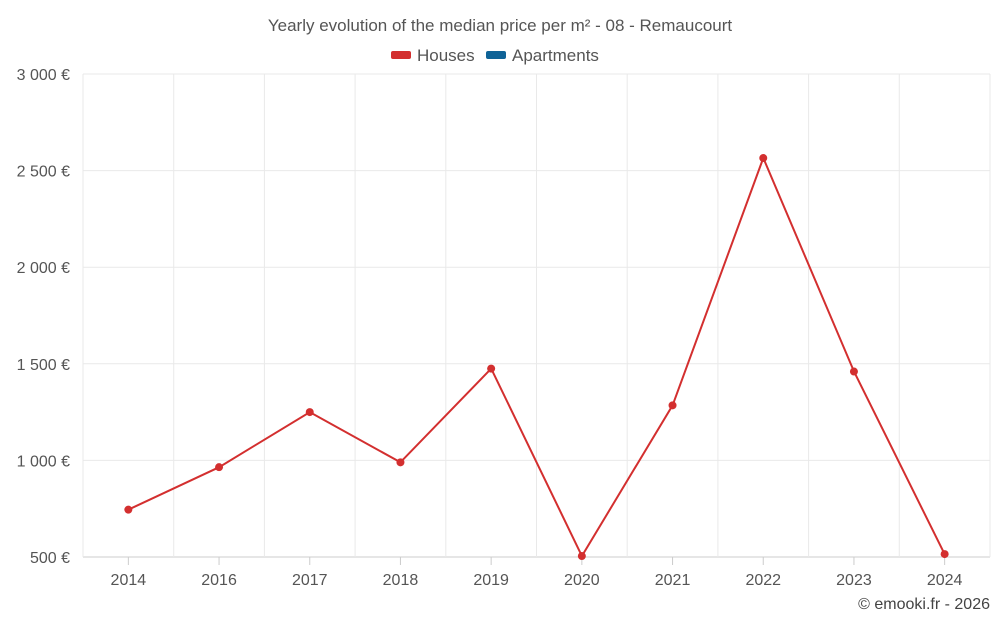  What do you see at coordinates (310, 580) in the screenshot?
I see `x-tick-label: 2017` at bounding box center [310, 580].